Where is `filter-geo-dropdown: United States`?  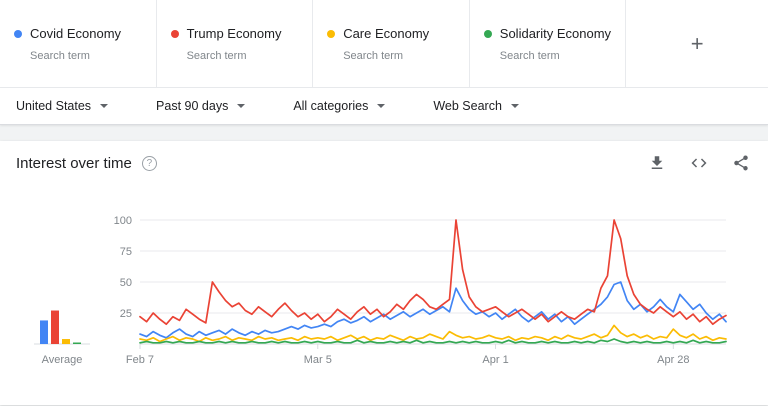
filter-geo-dropdown: United States is located at coordinates (62, 106).